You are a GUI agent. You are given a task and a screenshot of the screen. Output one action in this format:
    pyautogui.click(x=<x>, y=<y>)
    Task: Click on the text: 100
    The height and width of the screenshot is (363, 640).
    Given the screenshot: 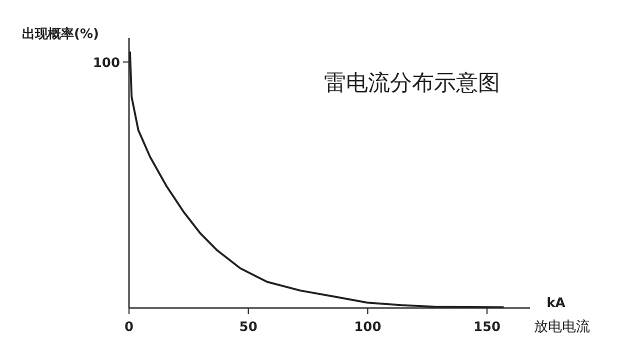 What is the action you would take?
    pyautogui.click(x=106, y=63)
    